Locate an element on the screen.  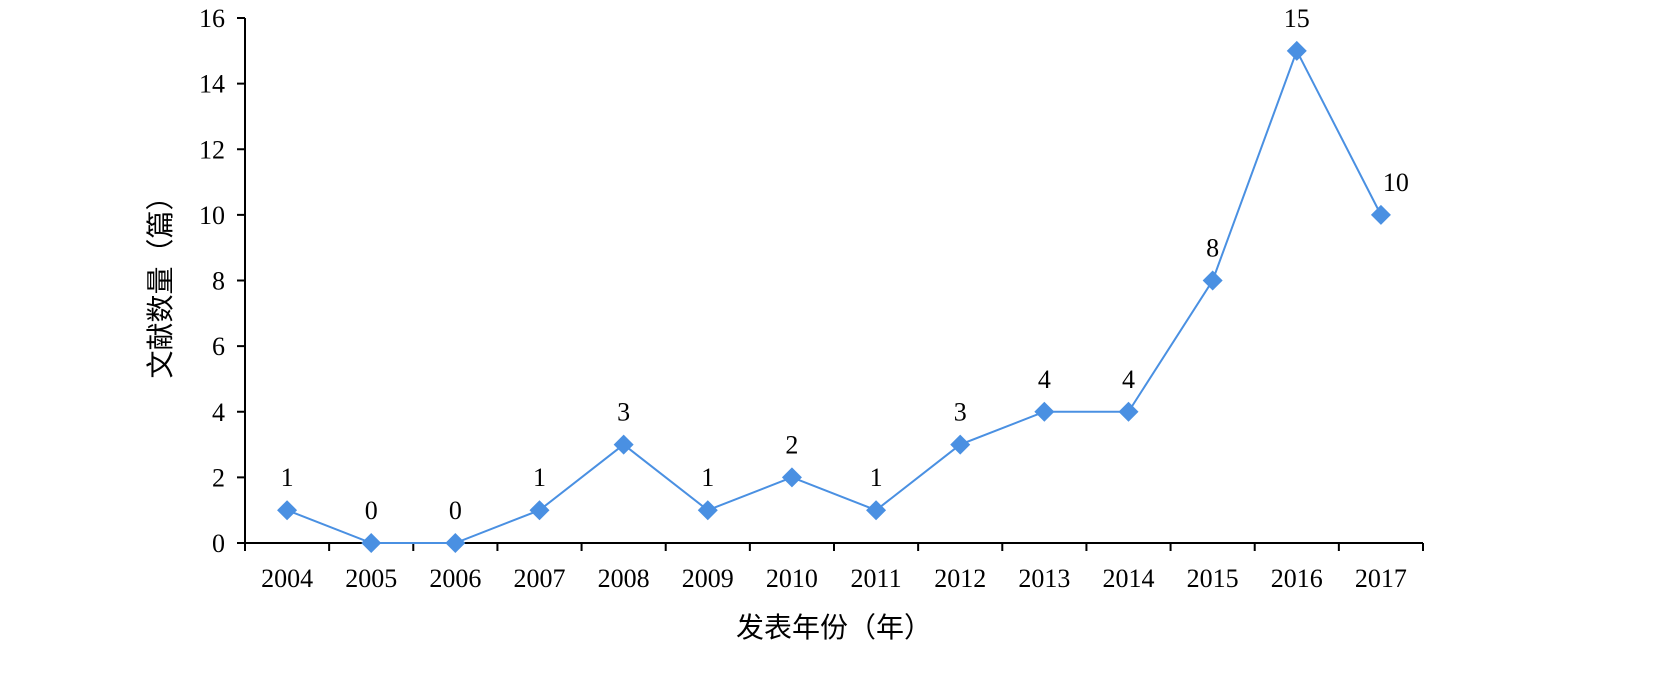
x-tick-label: 2008 is located at coordinates (624, 578).